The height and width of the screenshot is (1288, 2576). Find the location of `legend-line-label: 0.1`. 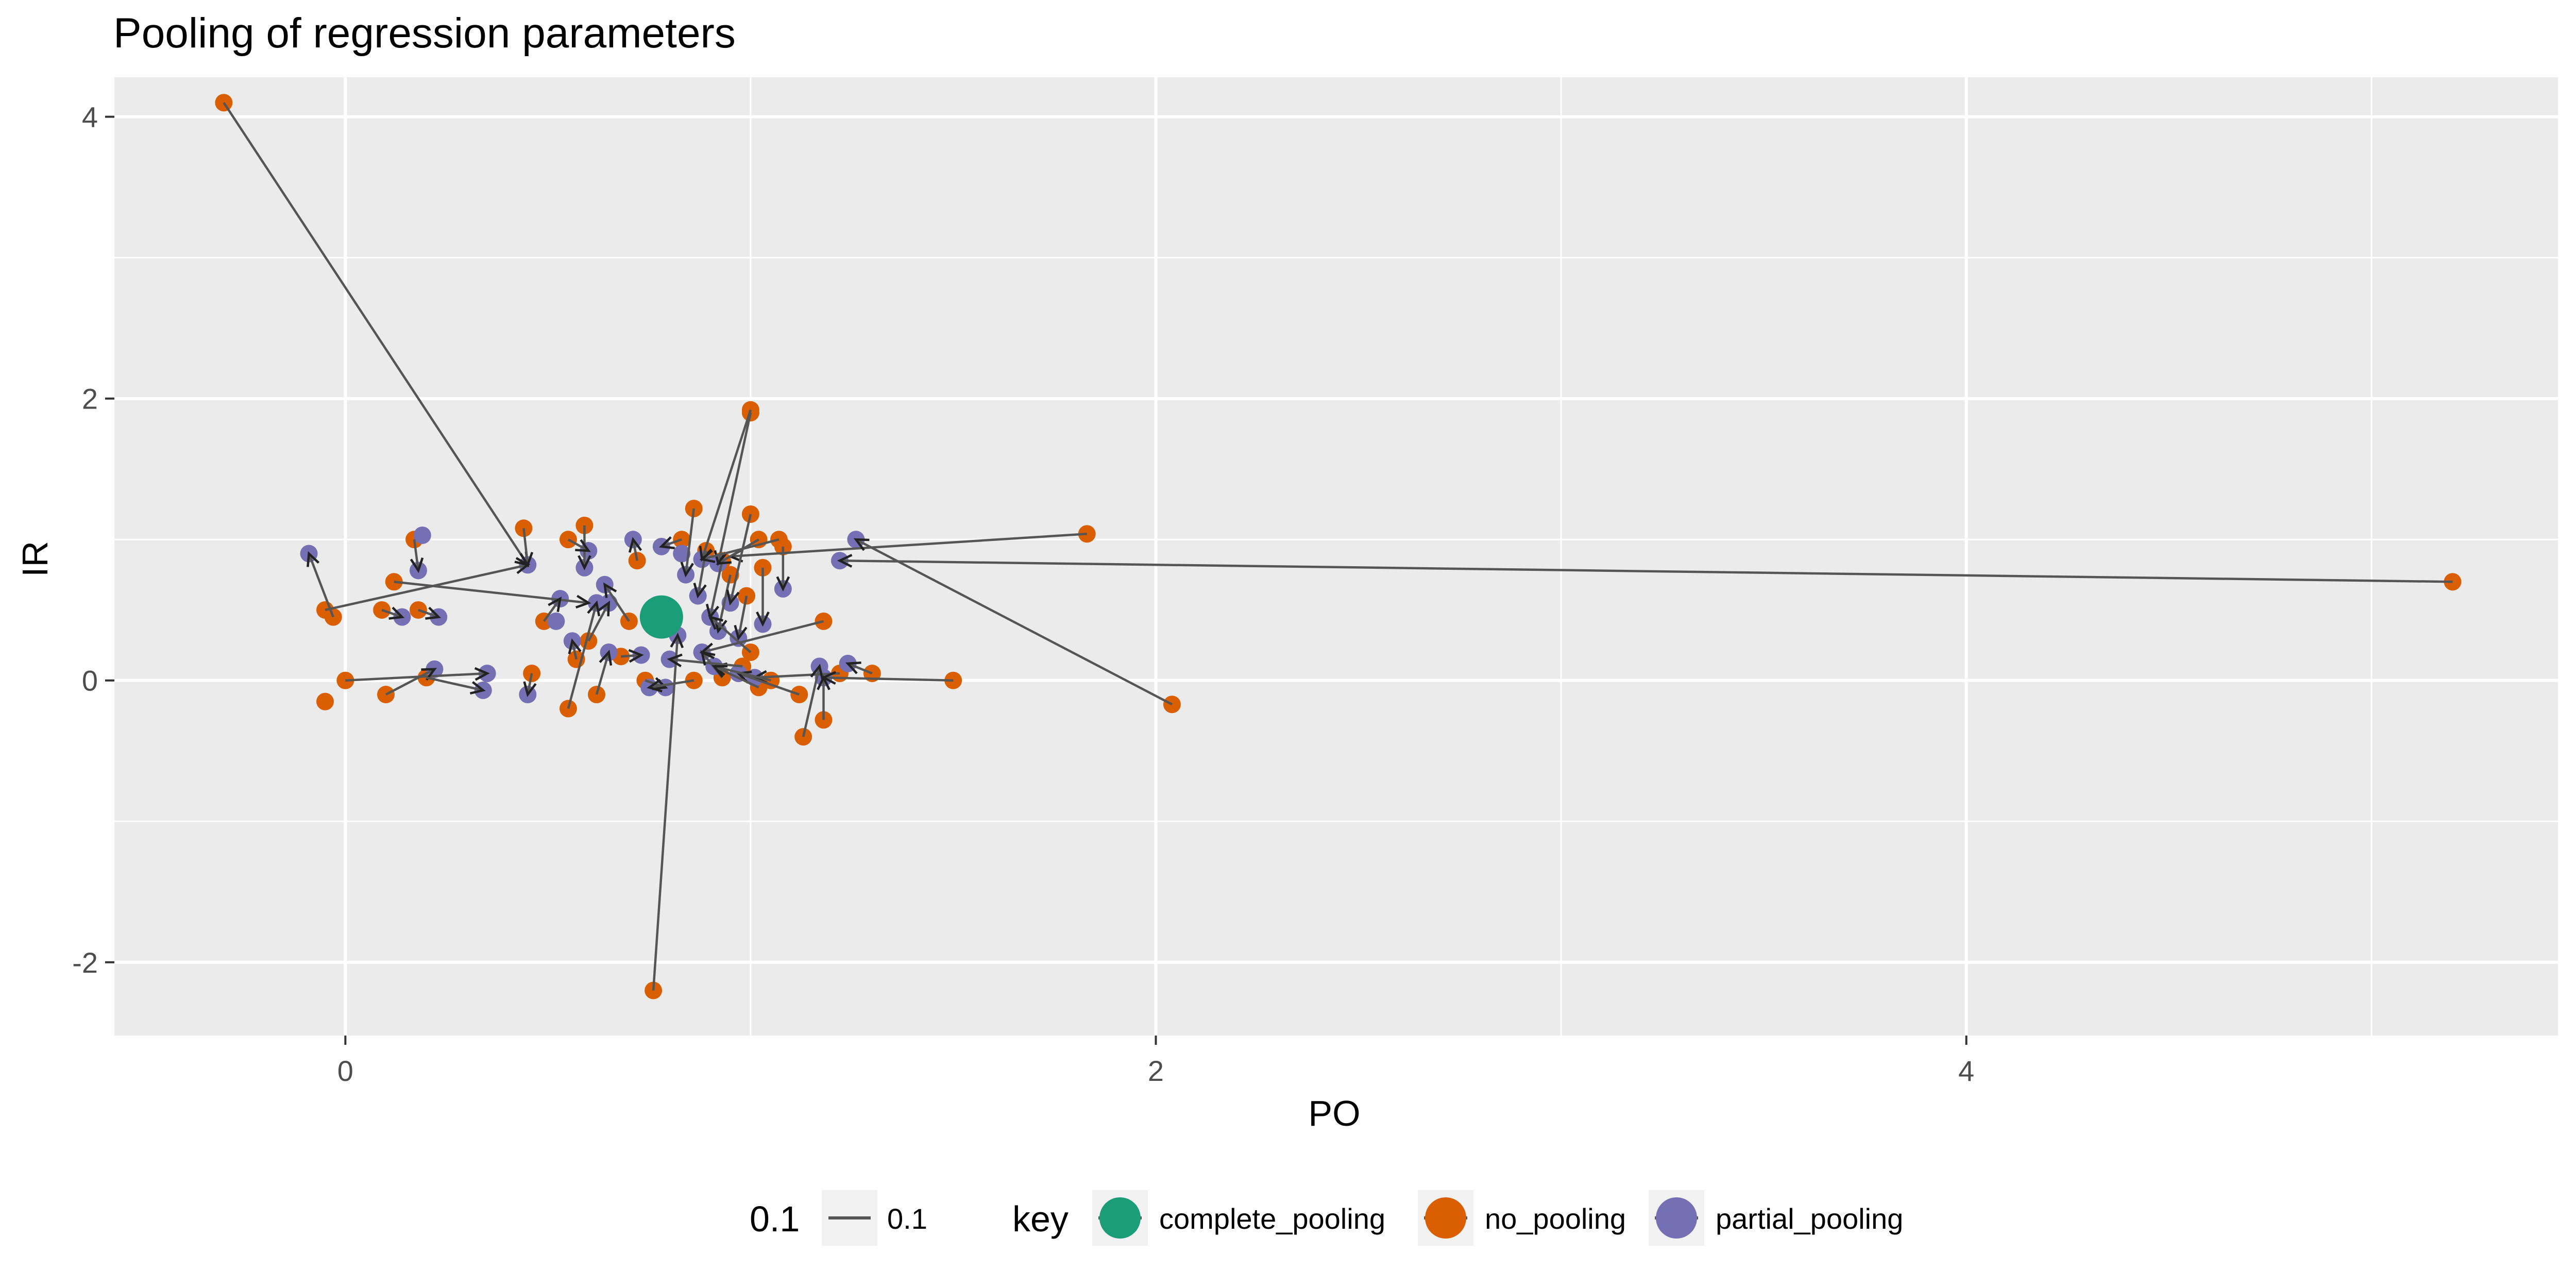

legend-line-label: 0.1 is located at coordinates (907, 1218).